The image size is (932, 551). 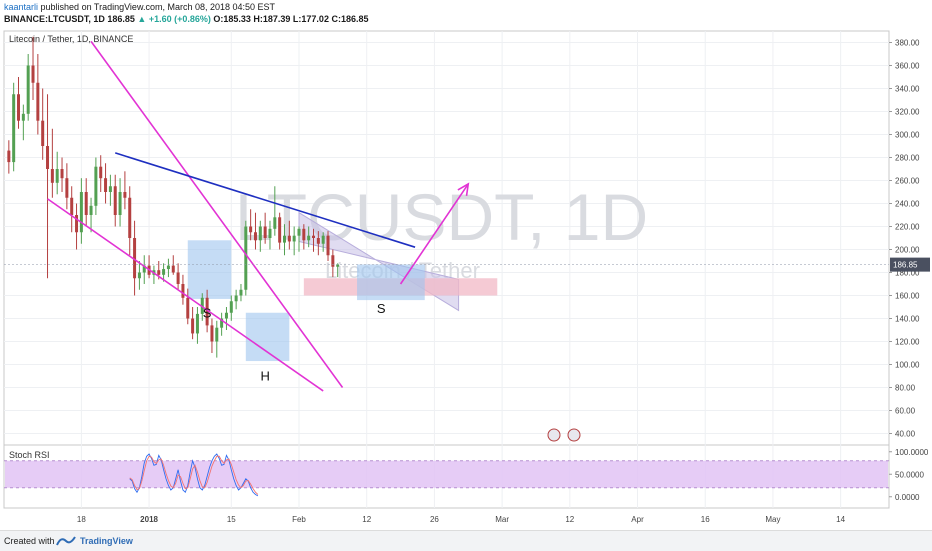 What do you see at coordinates (502, 519) in the screenshot?
I see `time-tick-label: Mar` at bounding box center [502, 519].